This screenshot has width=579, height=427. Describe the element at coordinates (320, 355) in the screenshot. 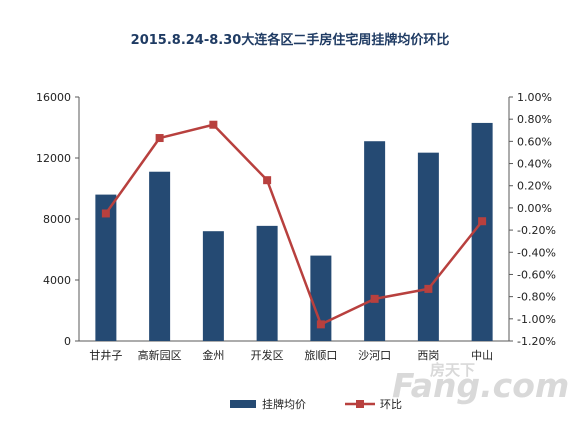

I see `category-label: 旅顺口` at that location.